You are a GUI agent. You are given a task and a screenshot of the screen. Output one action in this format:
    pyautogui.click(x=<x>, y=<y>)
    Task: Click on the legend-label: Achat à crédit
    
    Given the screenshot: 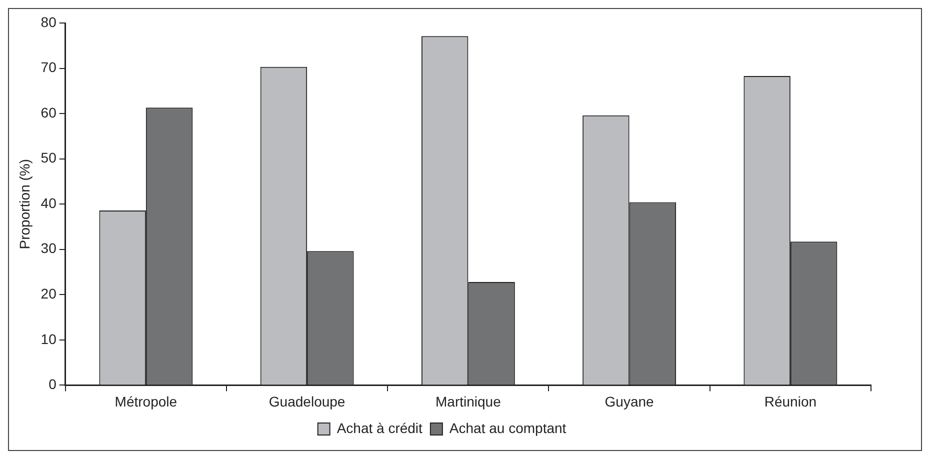 What is the action you would take?
    pyautogui.click(x=379, y=428)
    